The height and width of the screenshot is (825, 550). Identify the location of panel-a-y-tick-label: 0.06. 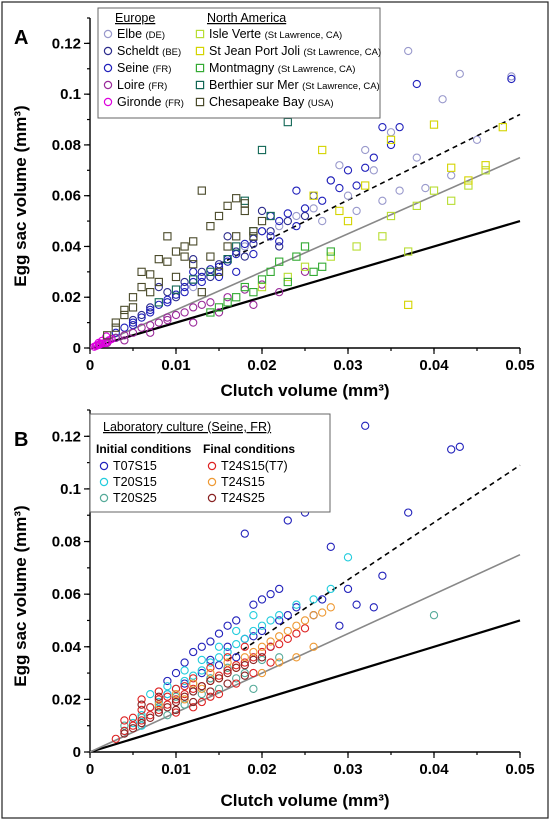
(66, 196).